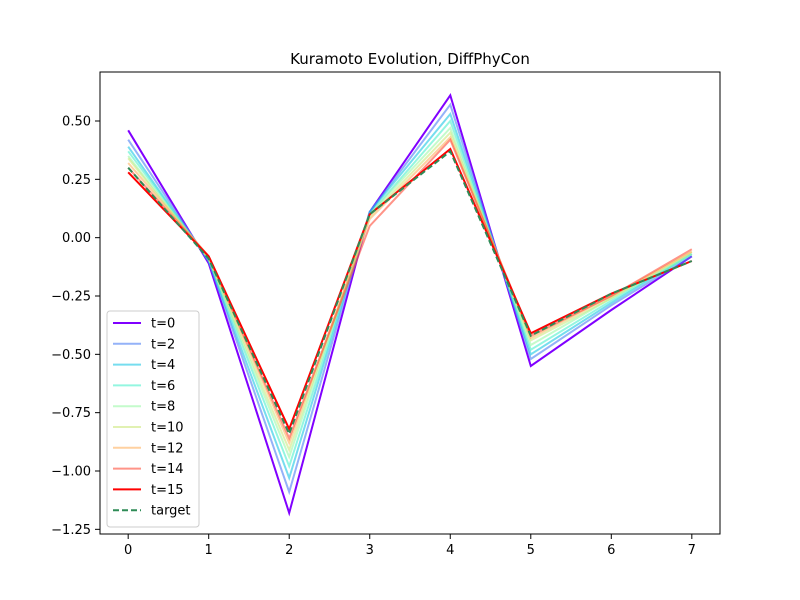  Describe the element at coordinates (71, 530) in the screenshot. I see `y-tick-label: −1.25` at that location.